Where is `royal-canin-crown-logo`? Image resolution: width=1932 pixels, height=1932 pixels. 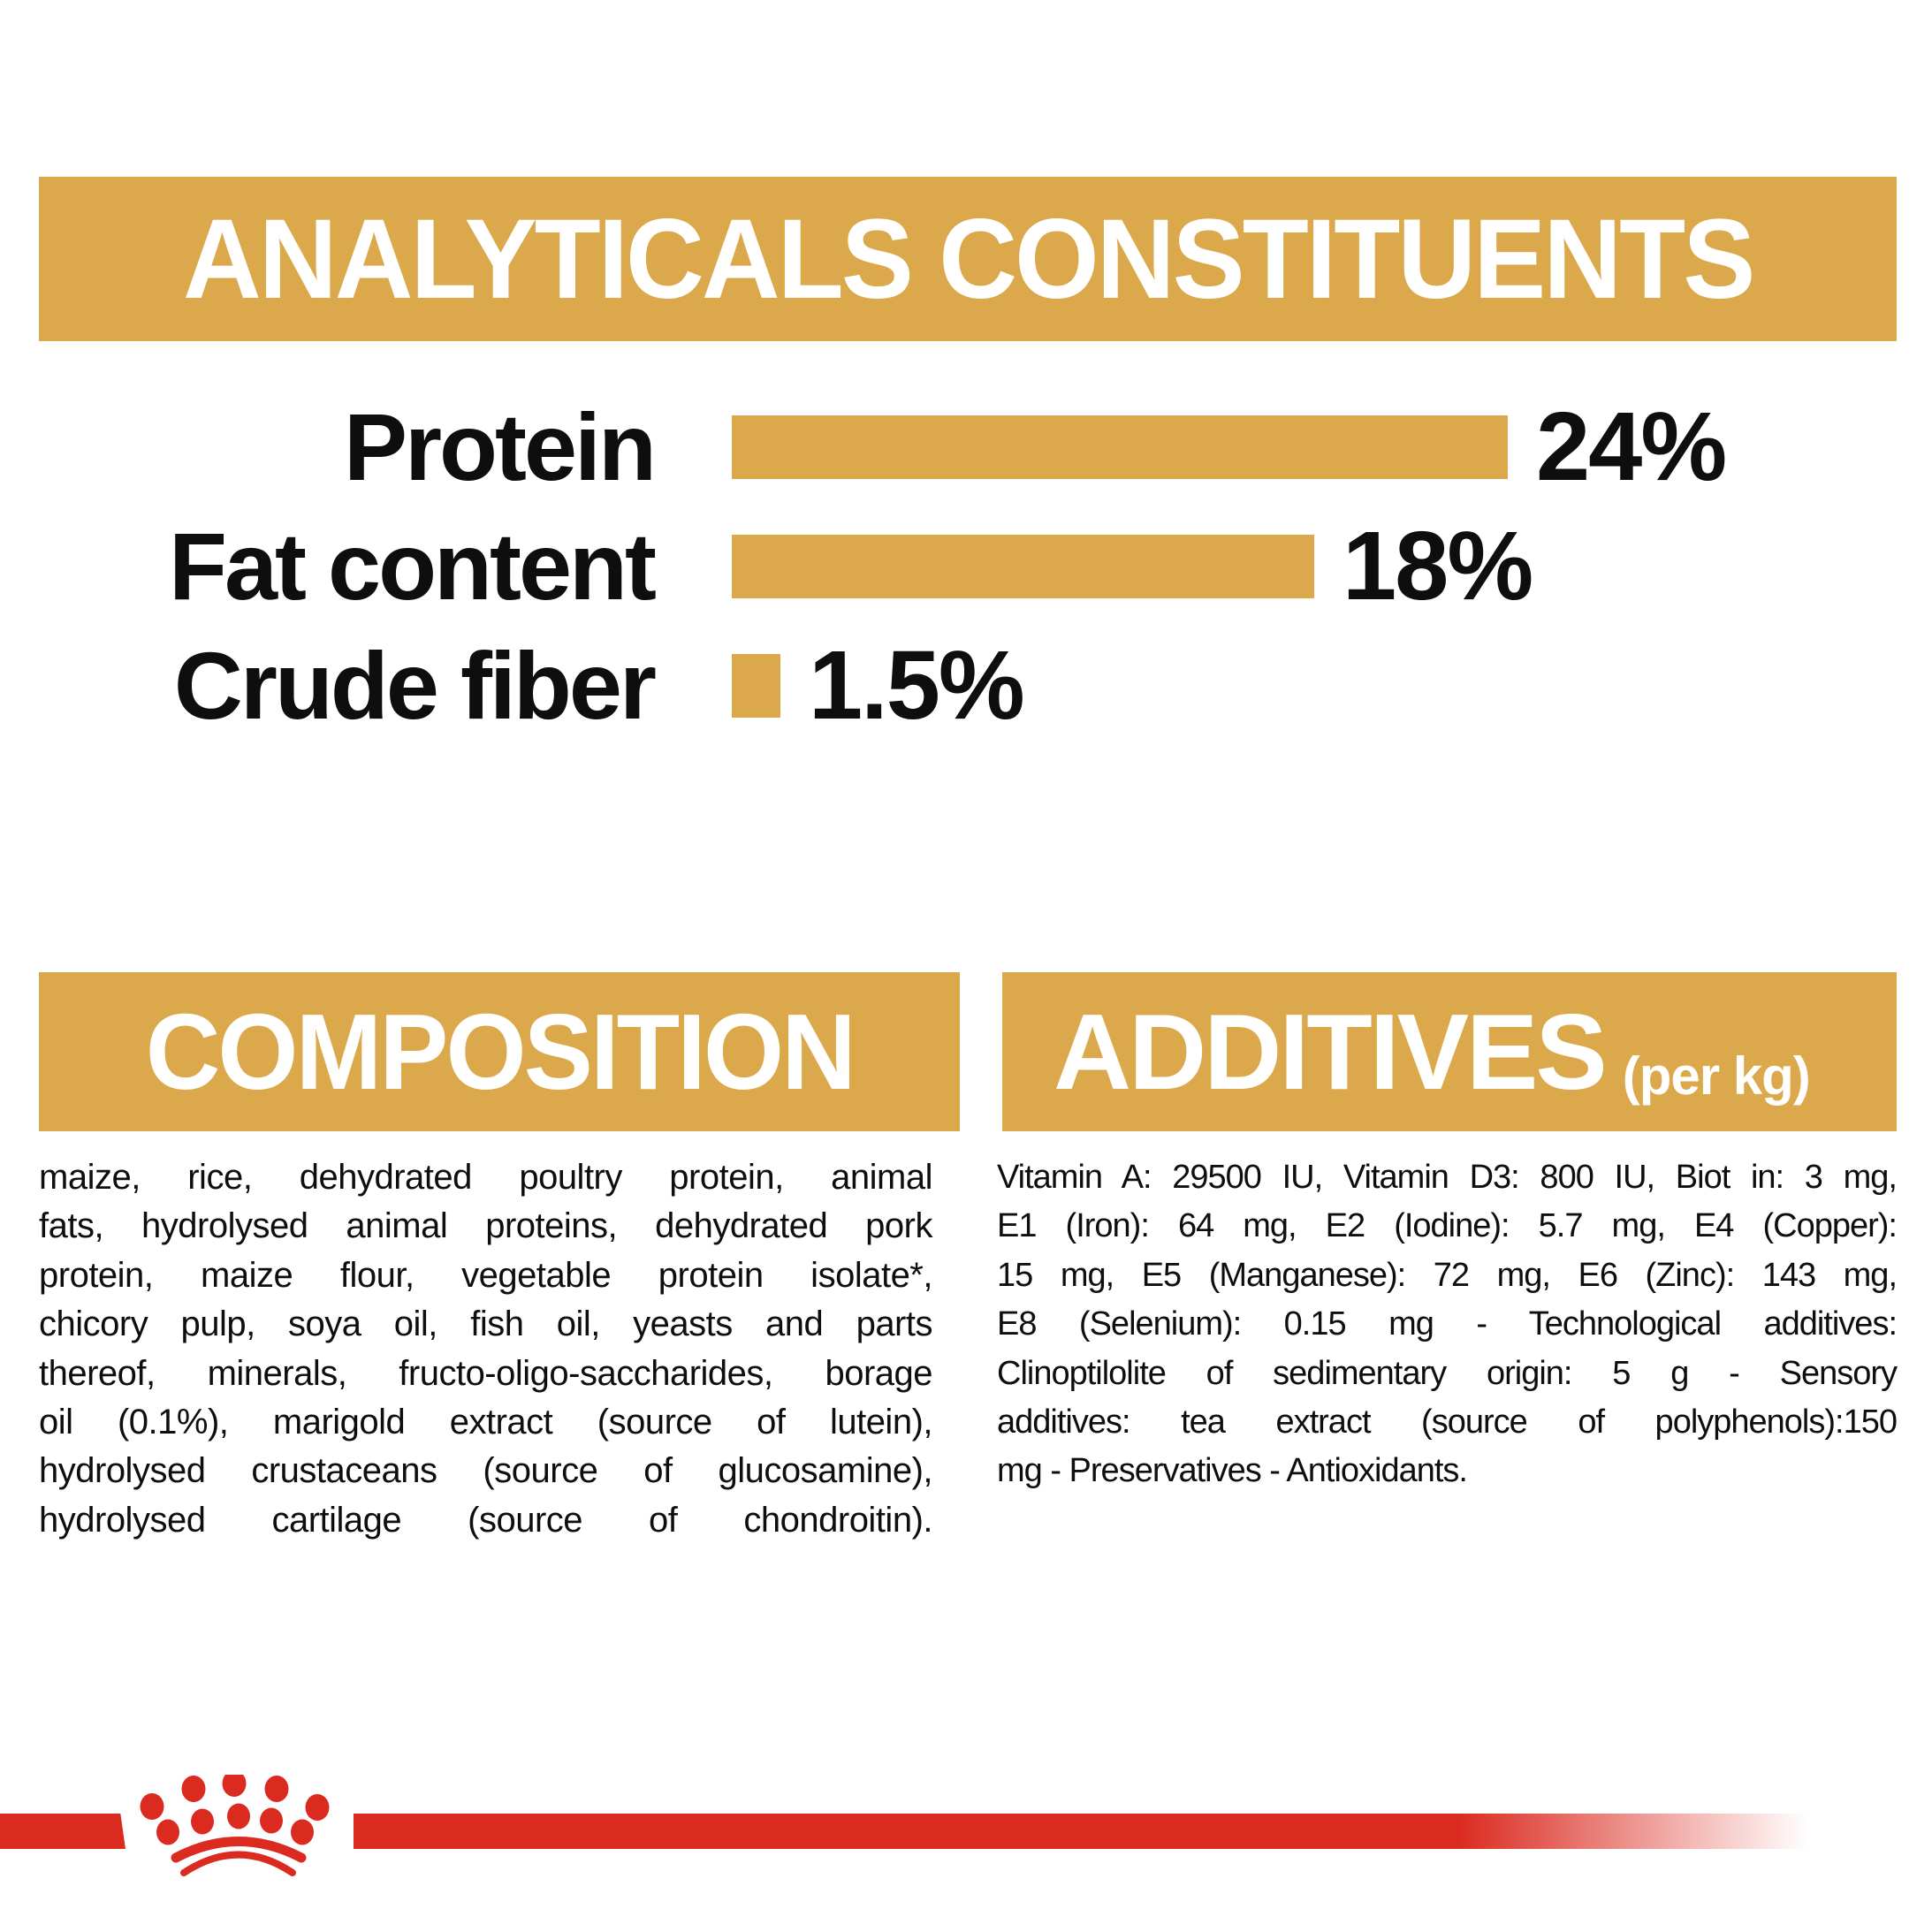 royal-canin-crown-logo is located at coordinates (235, 1826).